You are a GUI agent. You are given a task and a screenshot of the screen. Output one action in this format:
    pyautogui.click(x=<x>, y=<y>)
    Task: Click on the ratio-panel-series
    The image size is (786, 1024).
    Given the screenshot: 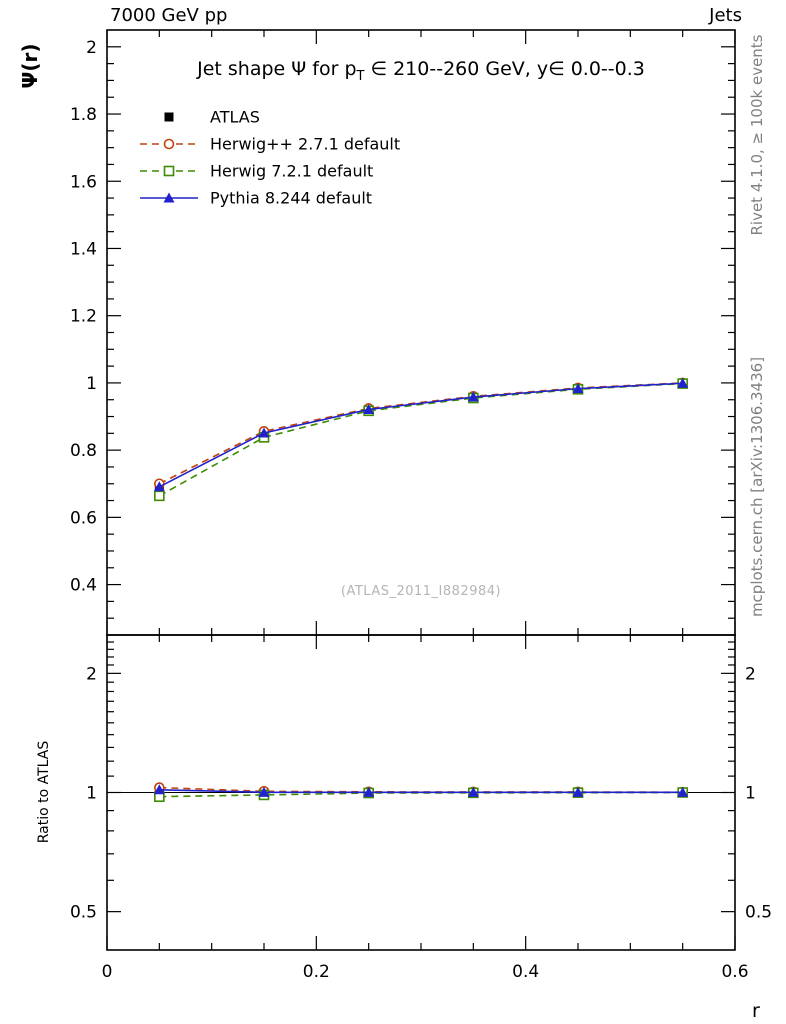 What is the action you would take?
    pyautogui.click(x=421, y=792)
    